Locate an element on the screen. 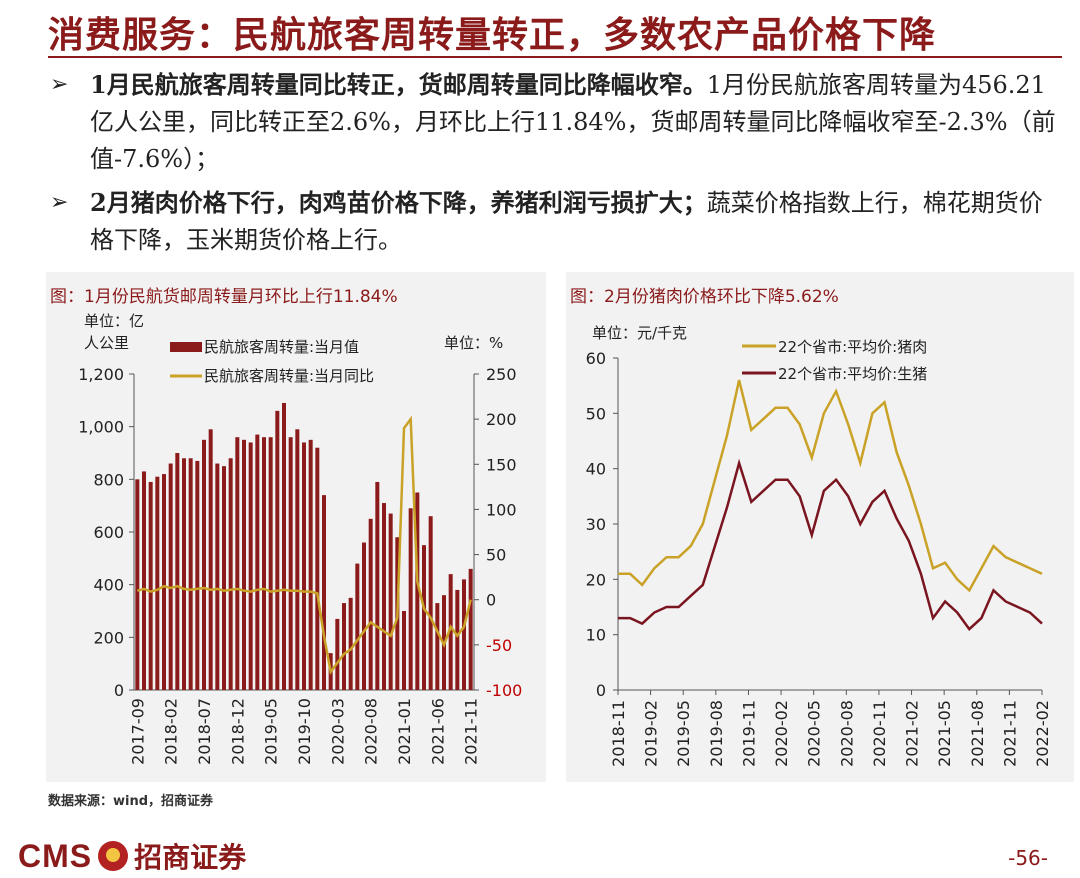  logo-text-en: CMS is located at coordinates (55, 855).